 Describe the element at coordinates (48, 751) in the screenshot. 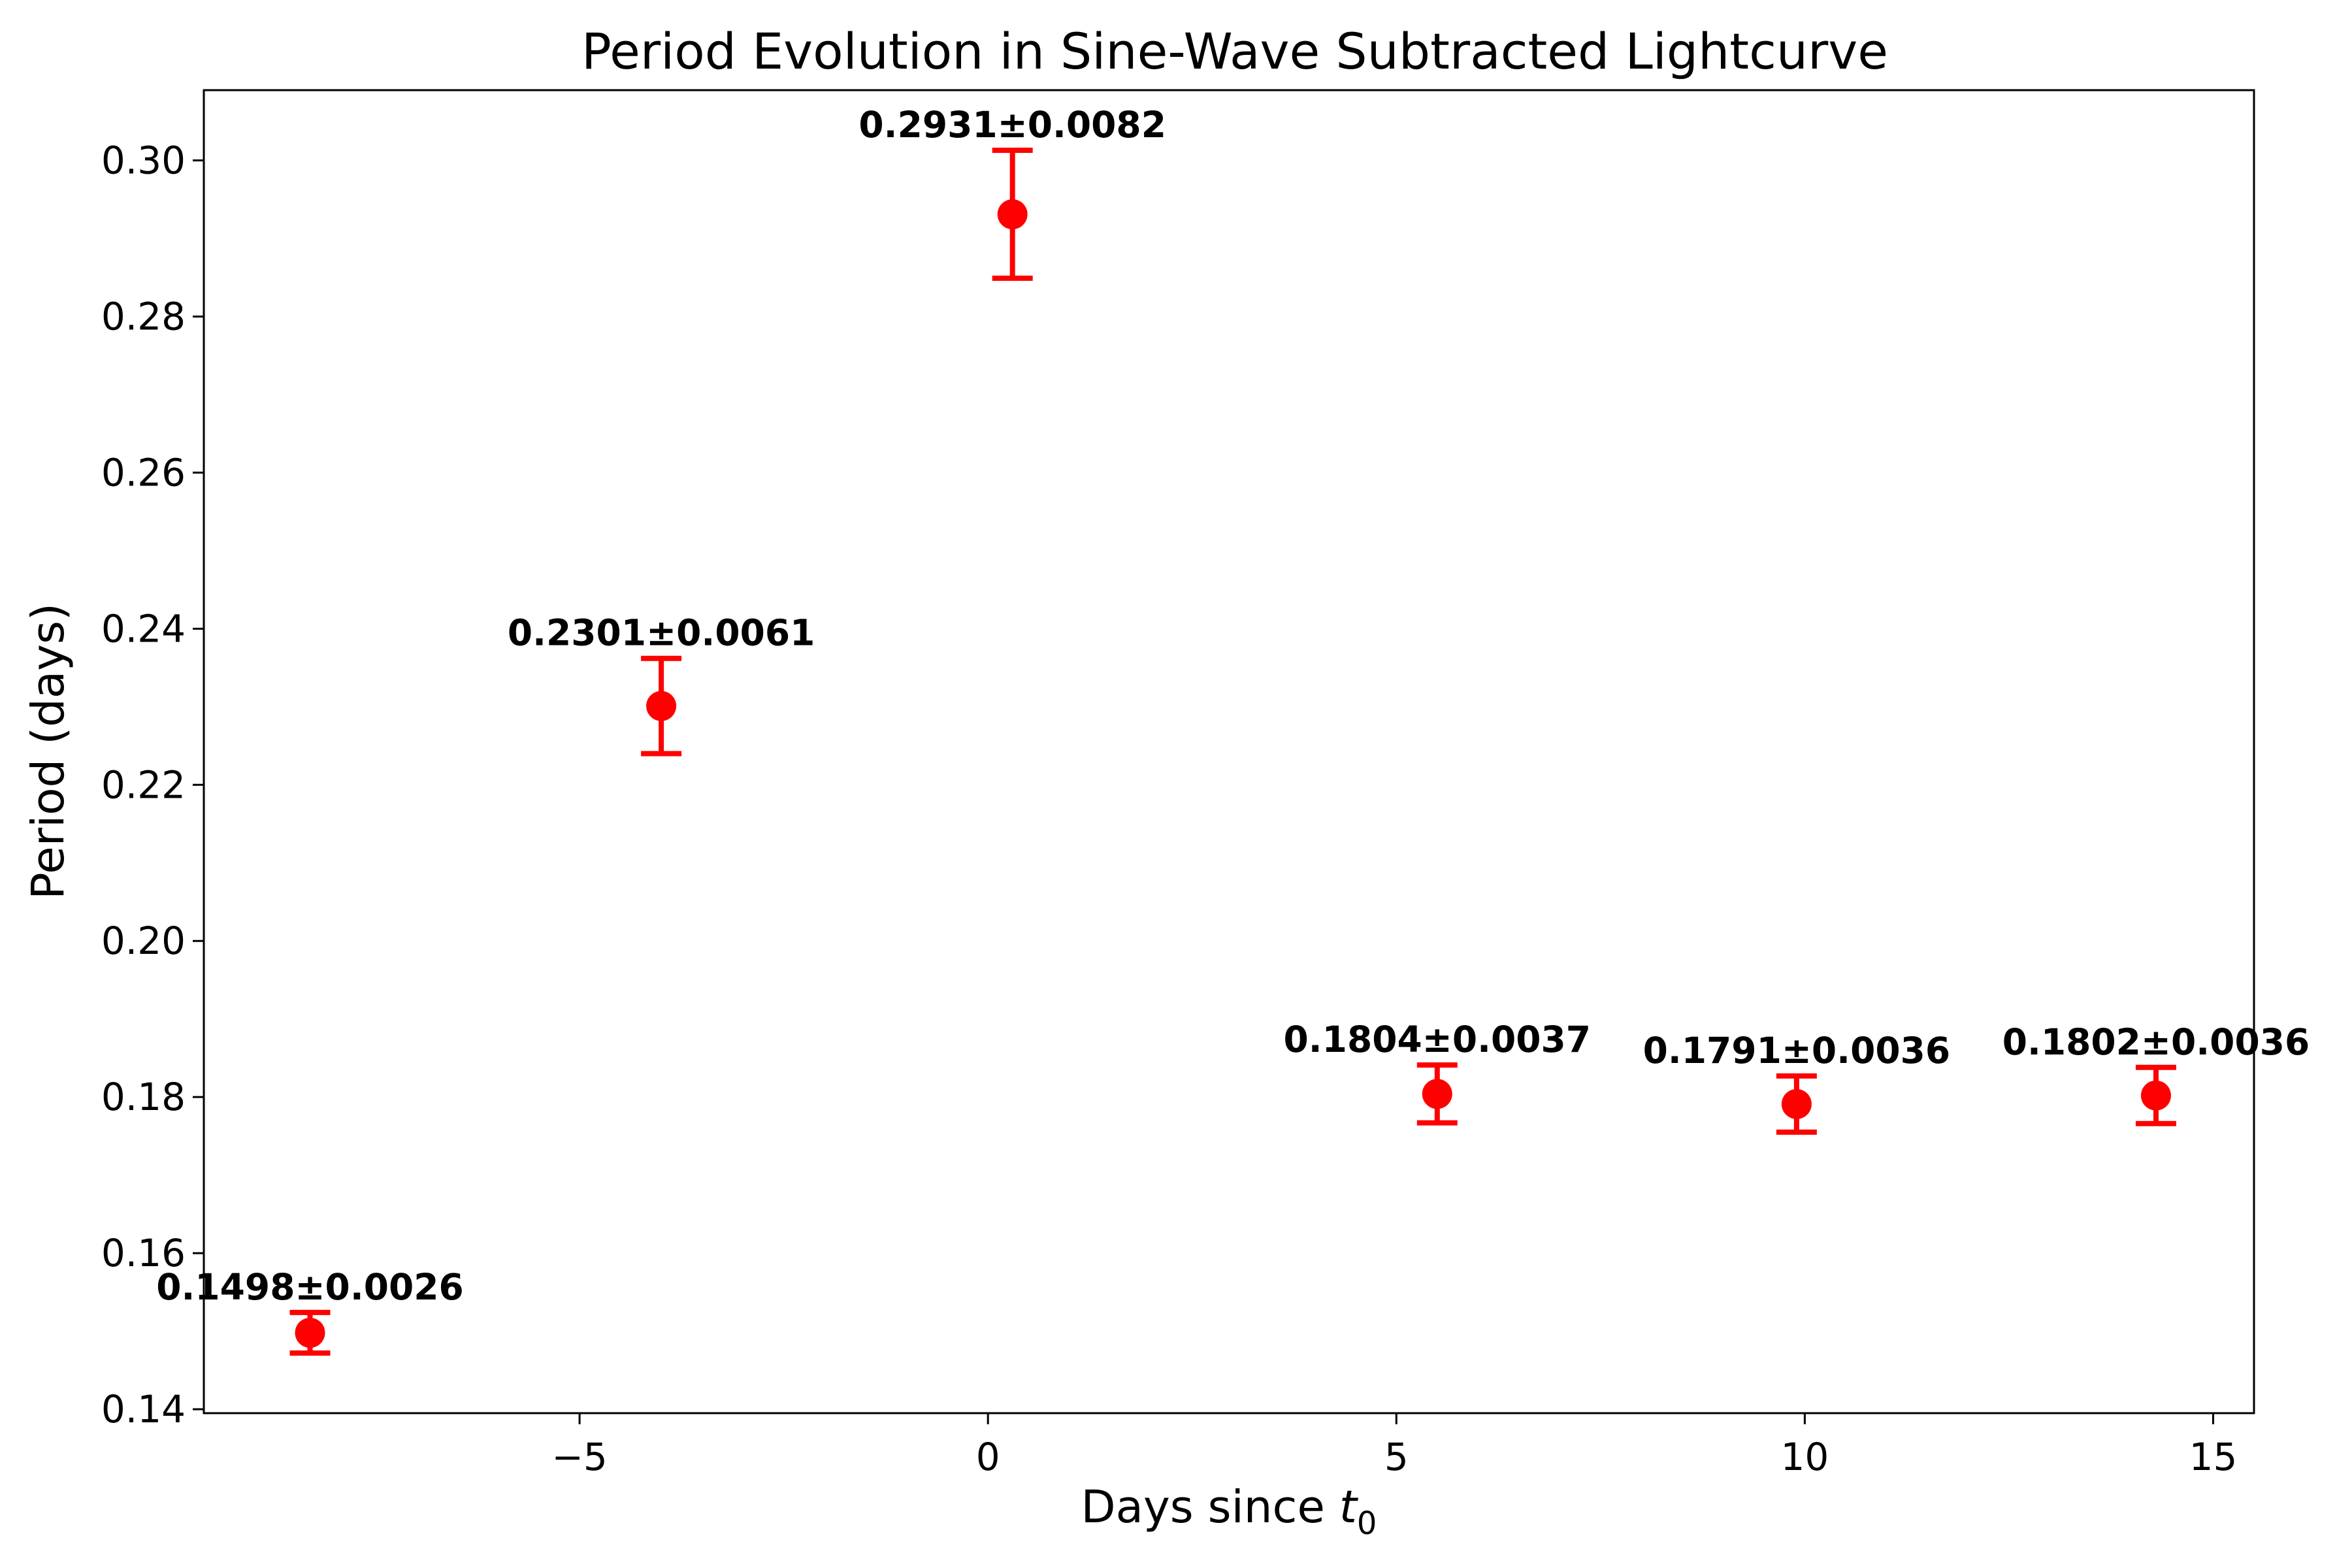

I see `y-axis-label: Period (days)` at that location.